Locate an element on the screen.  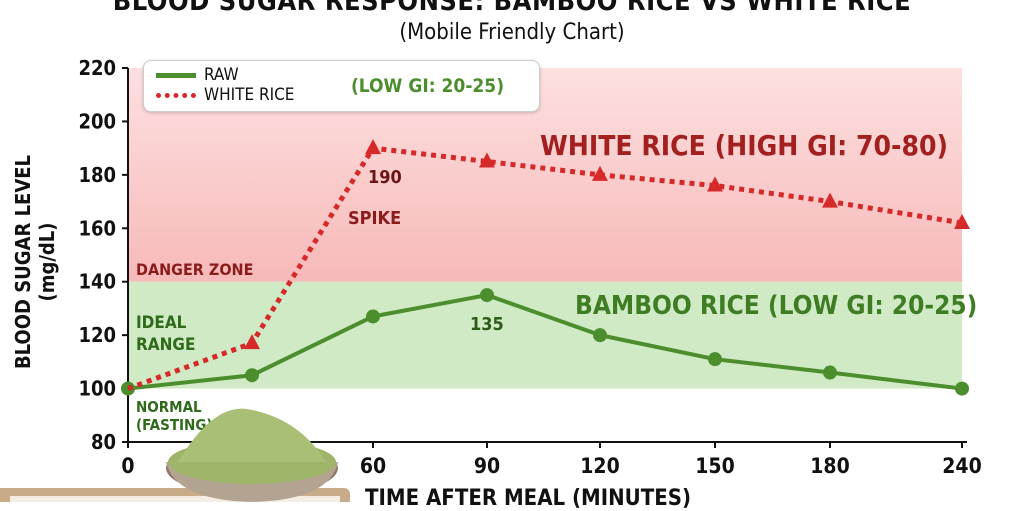
legend-note: (LOW GI: 20-25) is located at coordinates (428, 86).